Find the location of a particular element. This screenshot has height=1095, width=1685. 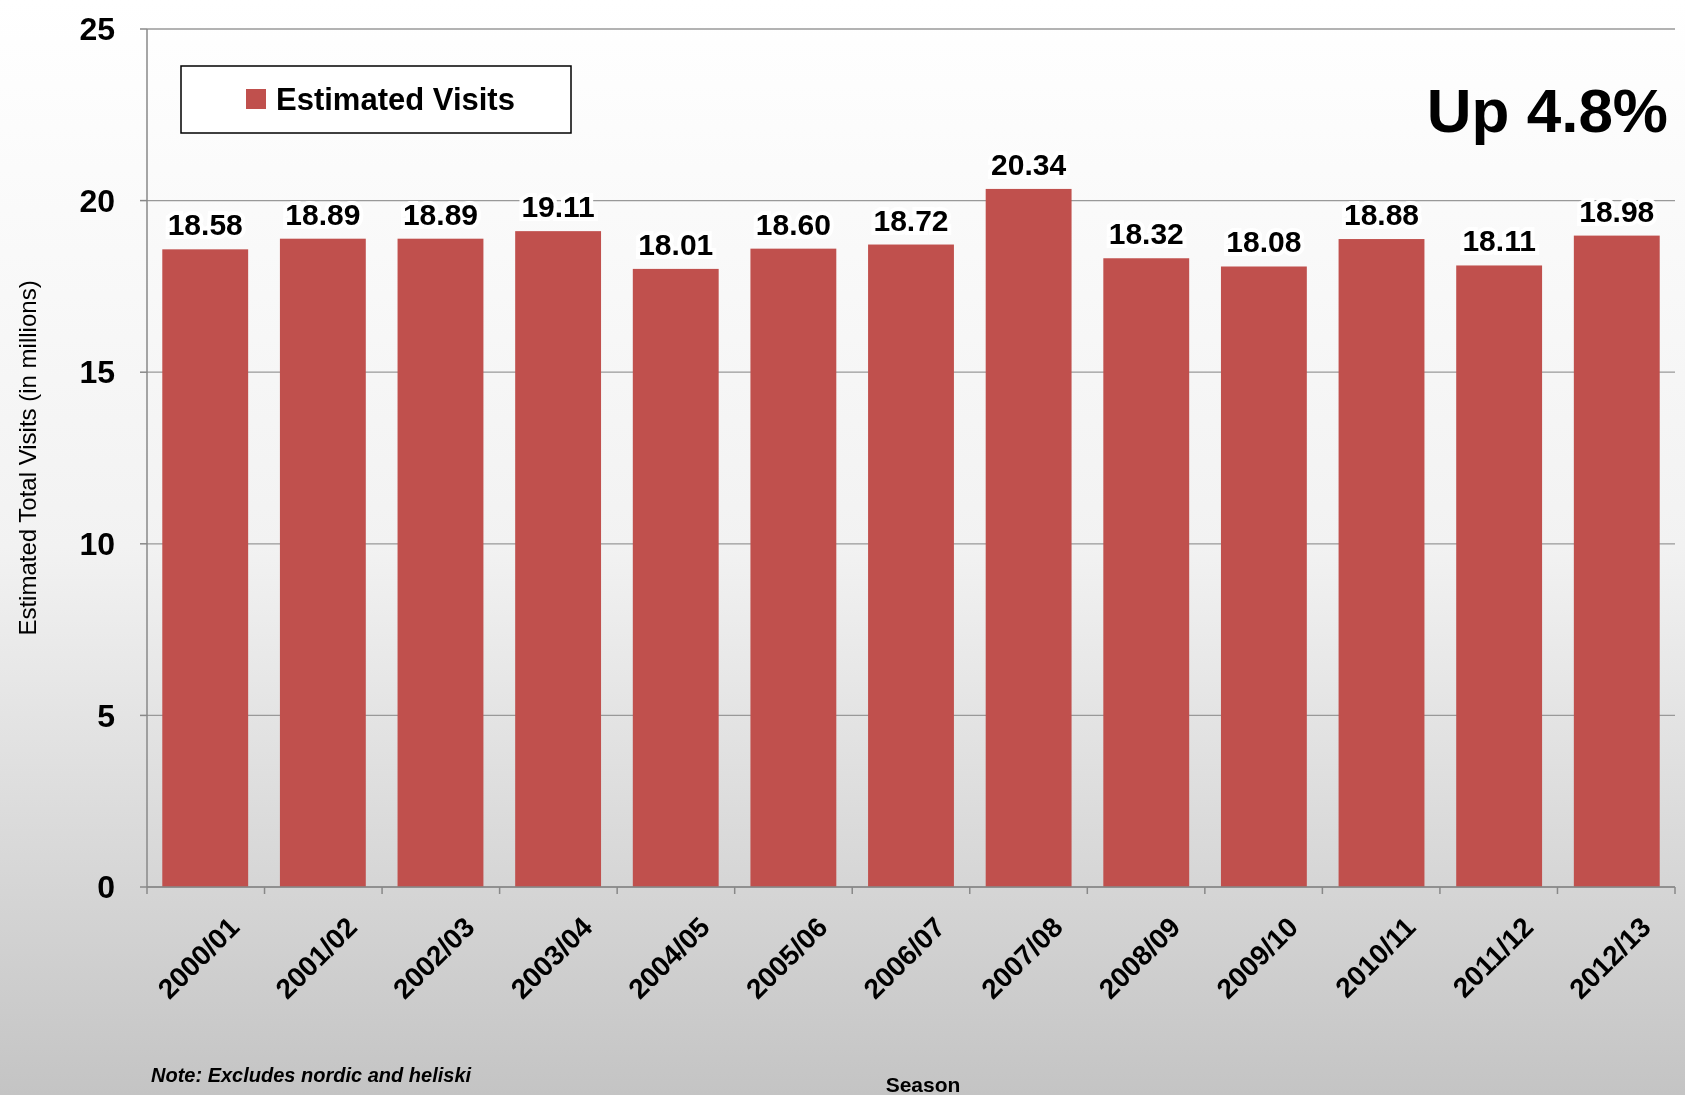

text: 18.11 is located at coordinates (1499, 241).